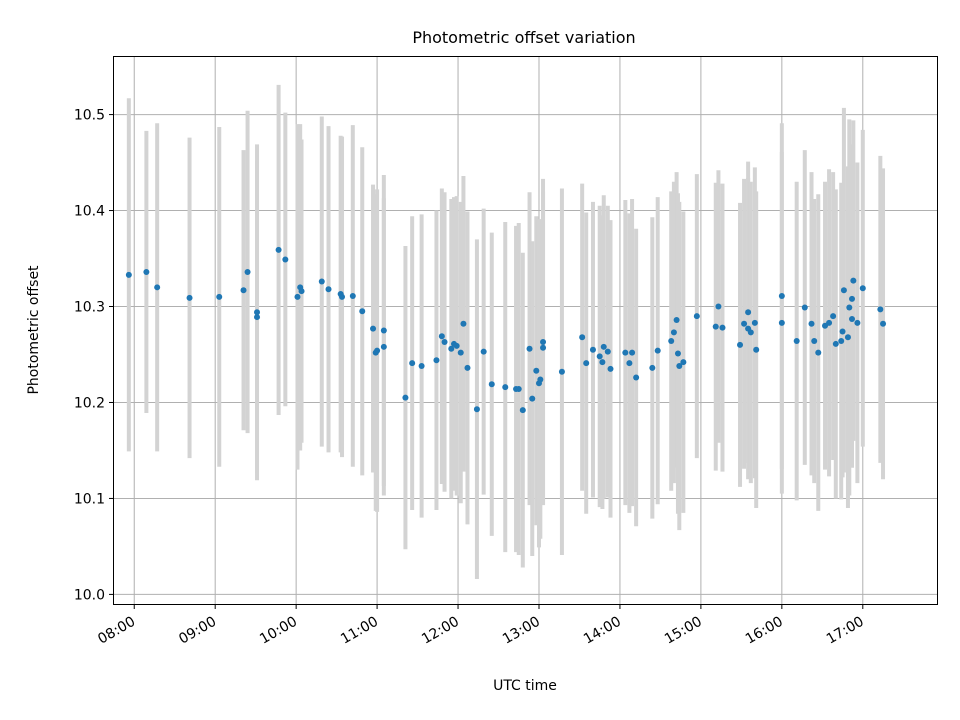  Describe the element at coordinates (89, 595) in the screenshot. I see `y-tick-label: 10.0` at that location.